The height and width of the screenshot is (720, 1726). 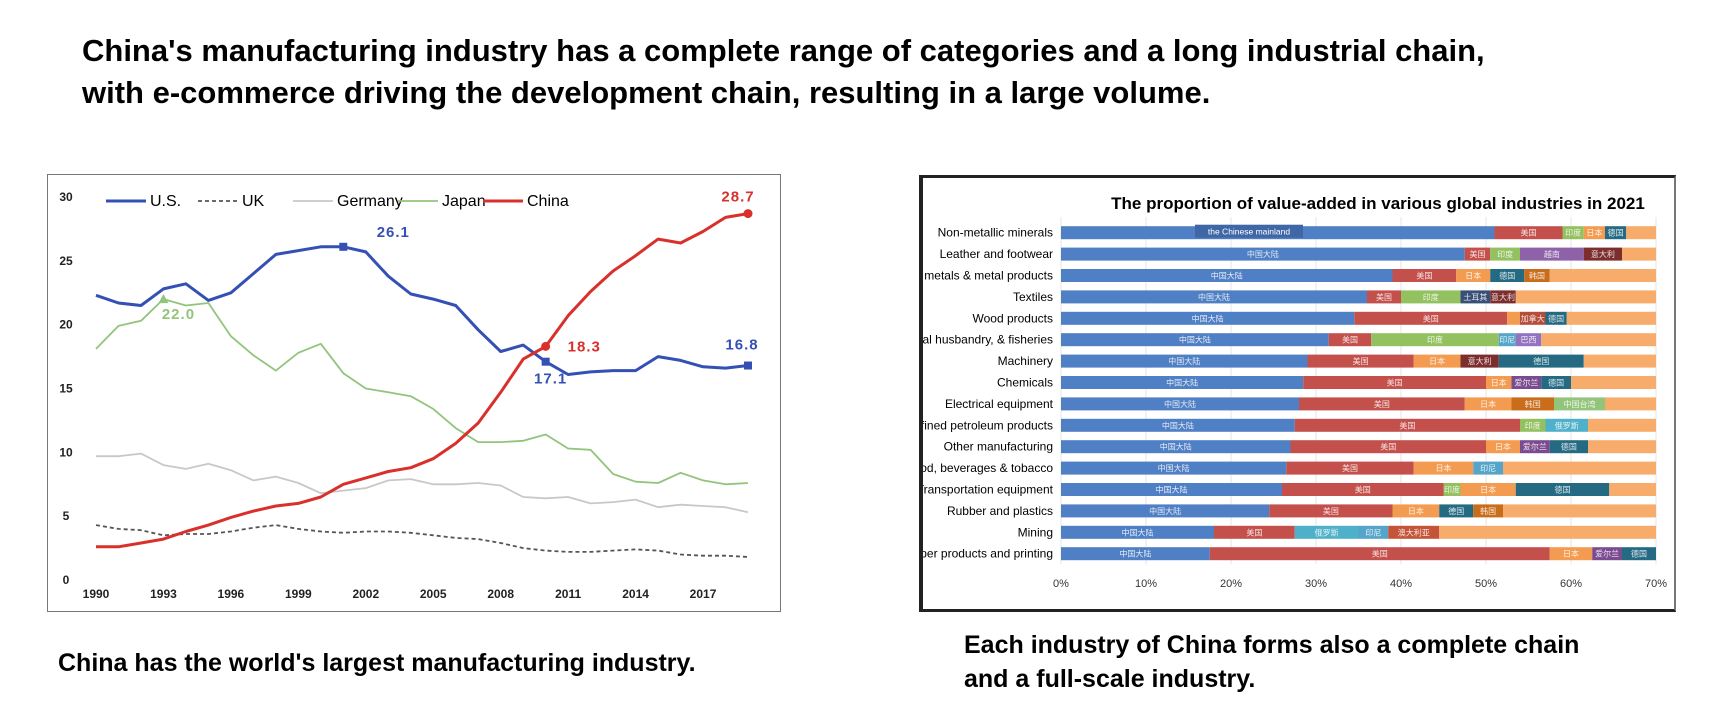 I want to click on x-tick-label: 10%, so click(x=1146, y=584).